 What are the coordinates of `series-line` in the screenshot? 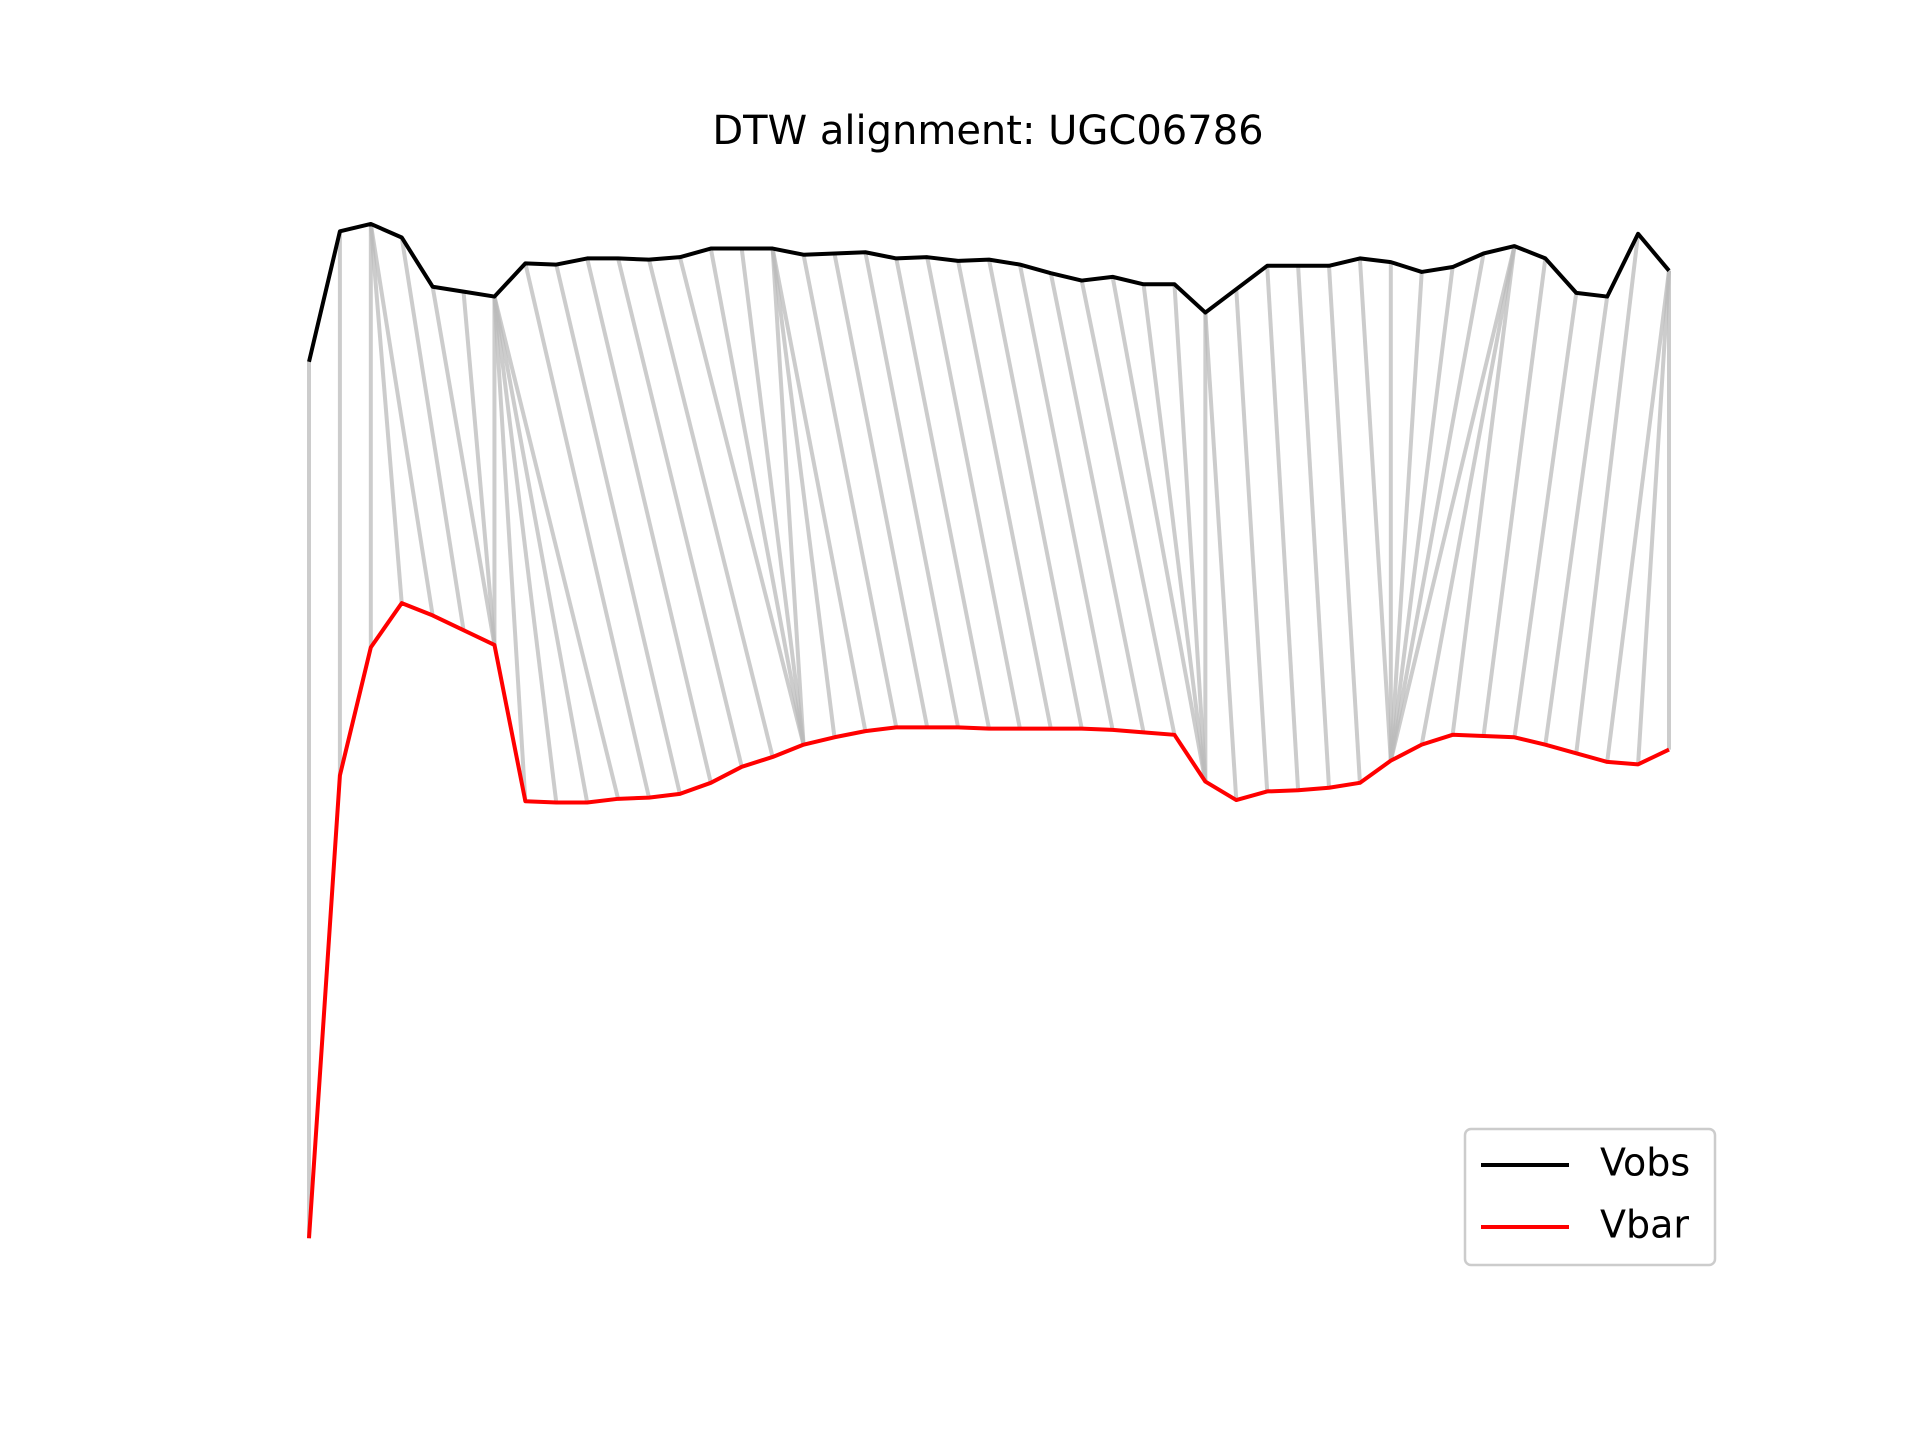 It's located at (989, 292).